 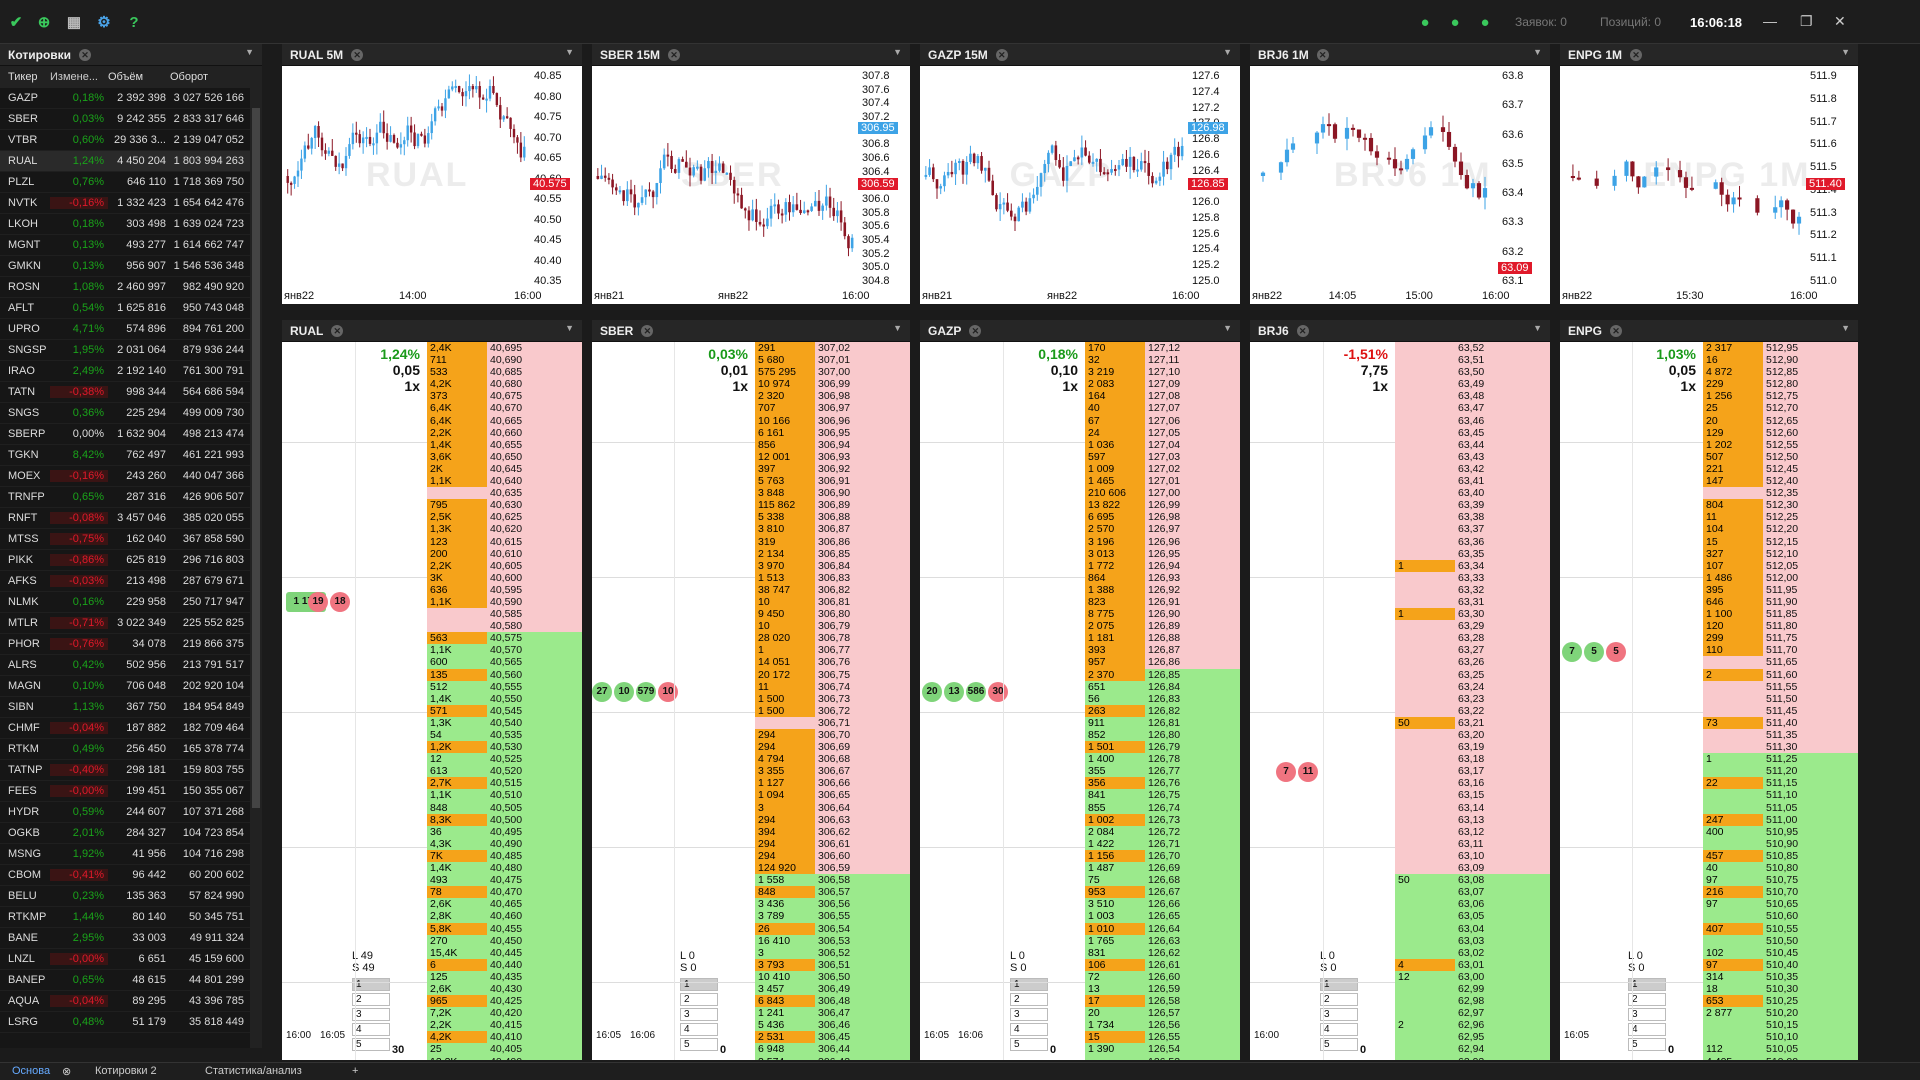 I want to click on ladder-row: 63,39, so click(x=1472, y=505).